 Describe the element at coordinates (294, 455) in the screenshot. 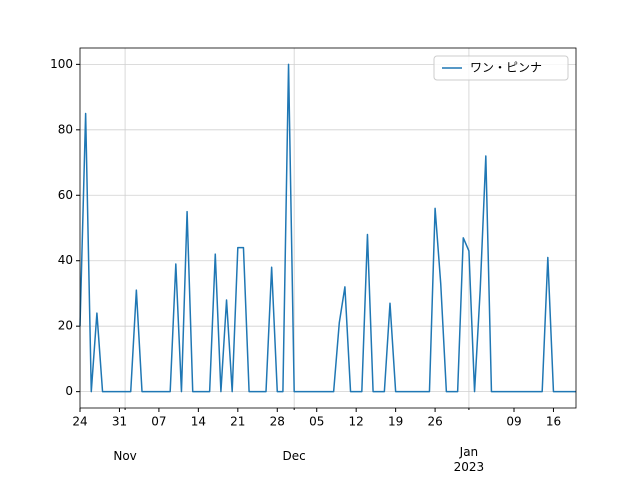

I see `x-minor-tick-label: Dec` at that location.